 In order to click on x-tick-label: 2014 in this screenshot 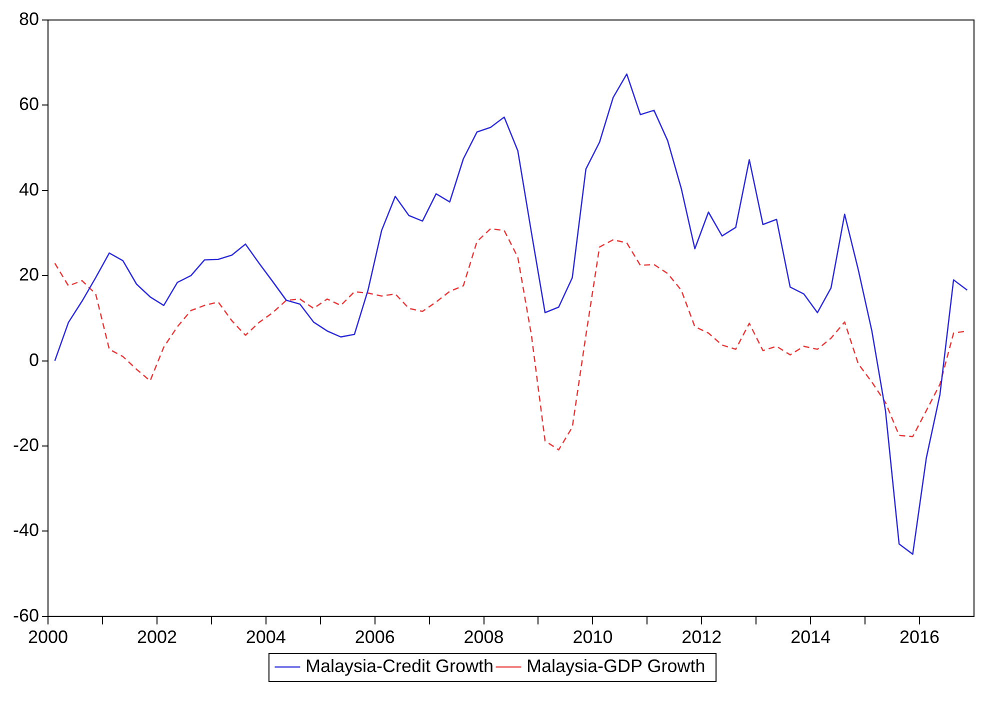, I will do `click(810, 637)`.